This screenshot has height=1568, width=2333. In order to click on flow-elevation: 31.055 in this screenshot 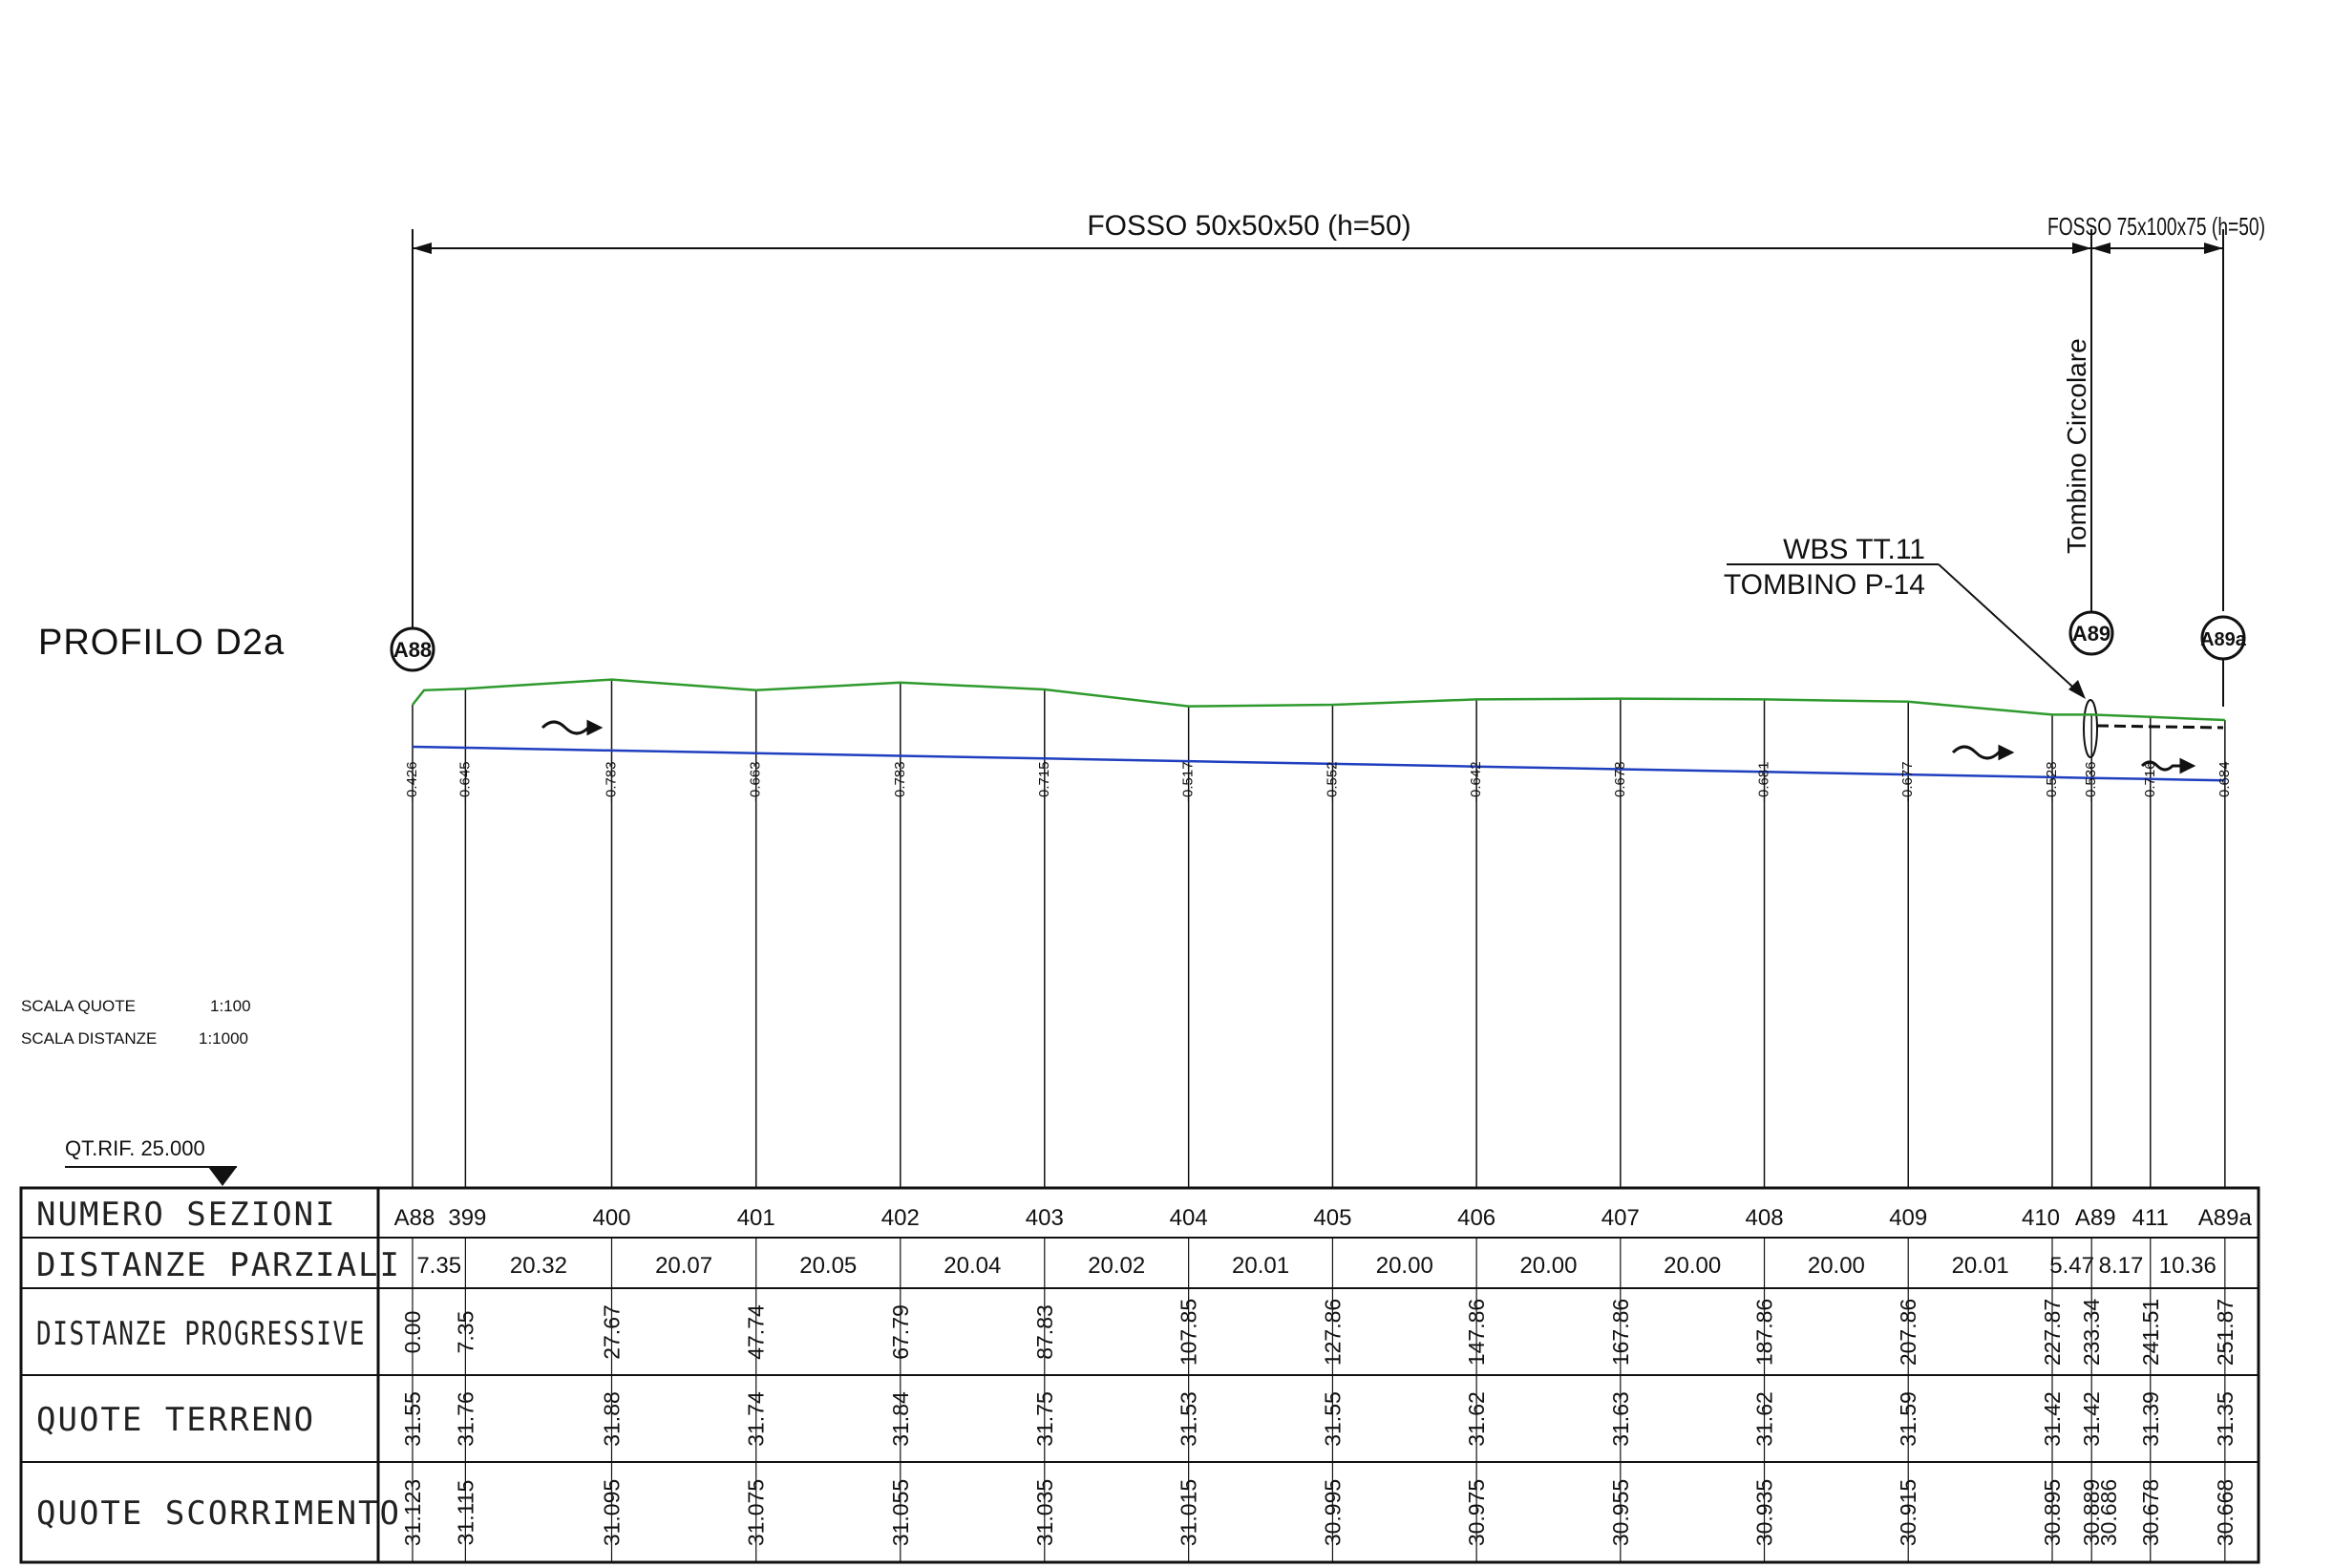, I will do `click(900, 1512)`.